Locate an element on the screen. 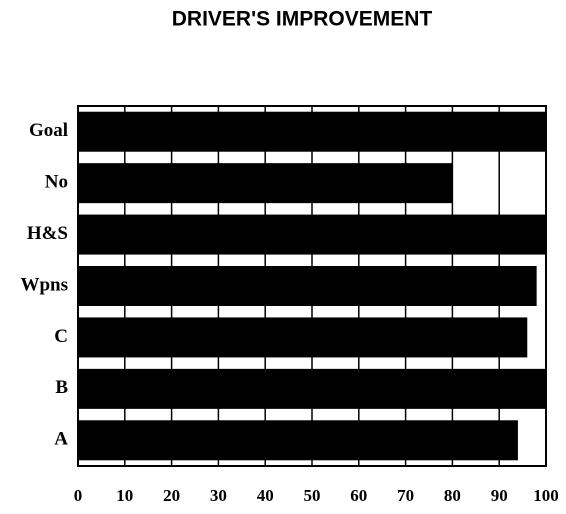 The width and height of the screenshot is (566, 514). y-tick-label: Wpns is located at coordinates (44, 284).